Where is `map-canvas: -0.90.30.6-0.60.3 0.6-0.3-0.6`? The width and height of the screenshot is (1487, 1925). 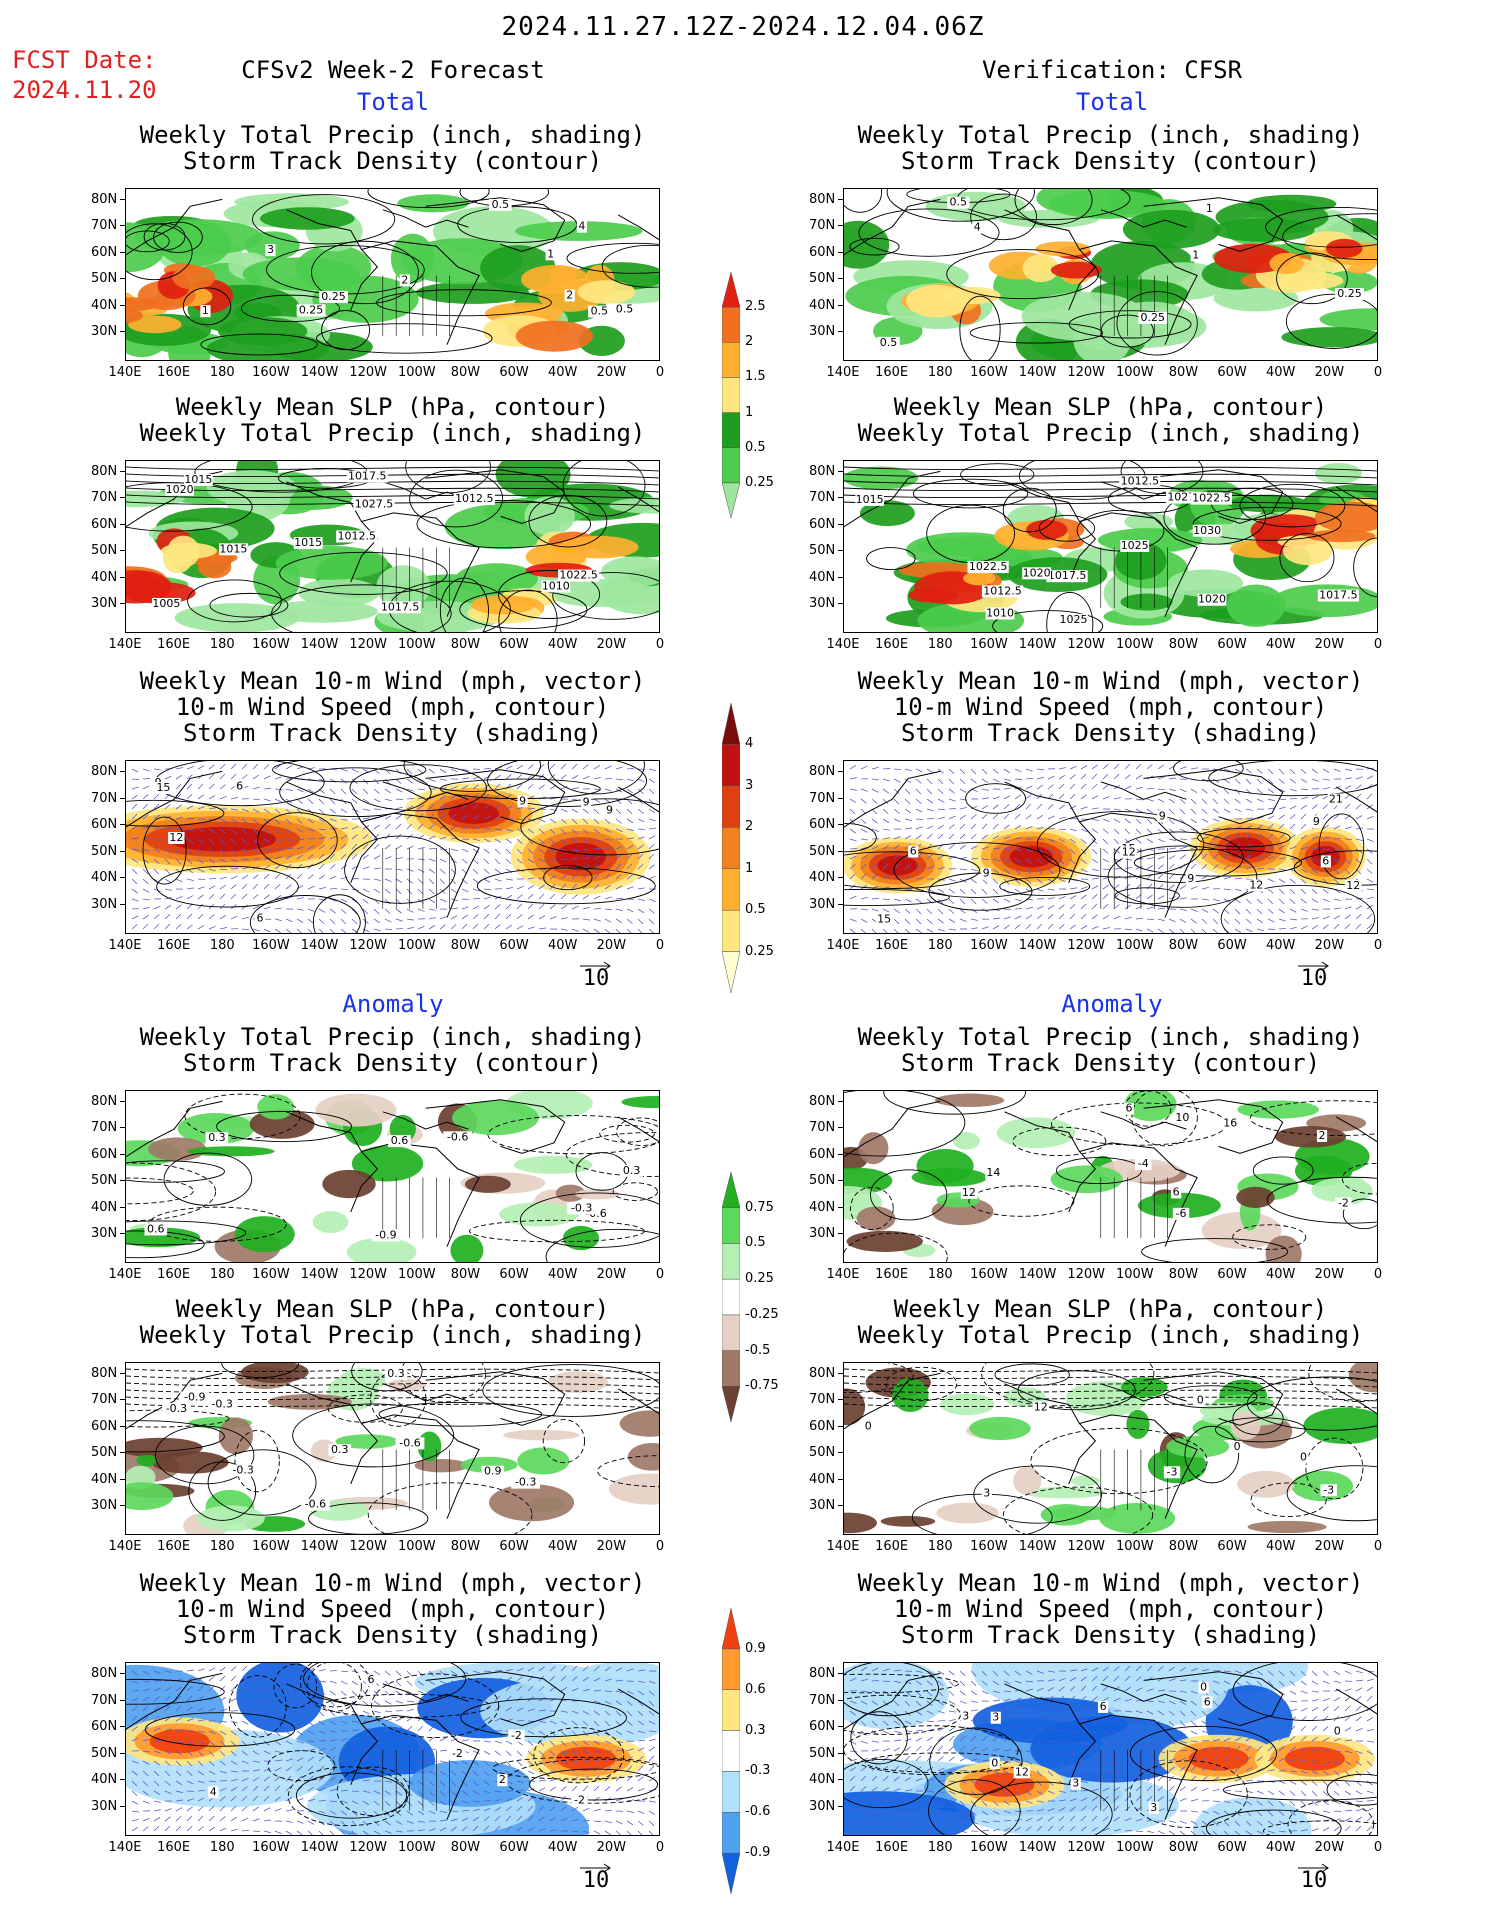
map-canvas: -0.90.30.6-0.60.3 0.6-0.3-0.6 is located at coordinates (393, 1177).